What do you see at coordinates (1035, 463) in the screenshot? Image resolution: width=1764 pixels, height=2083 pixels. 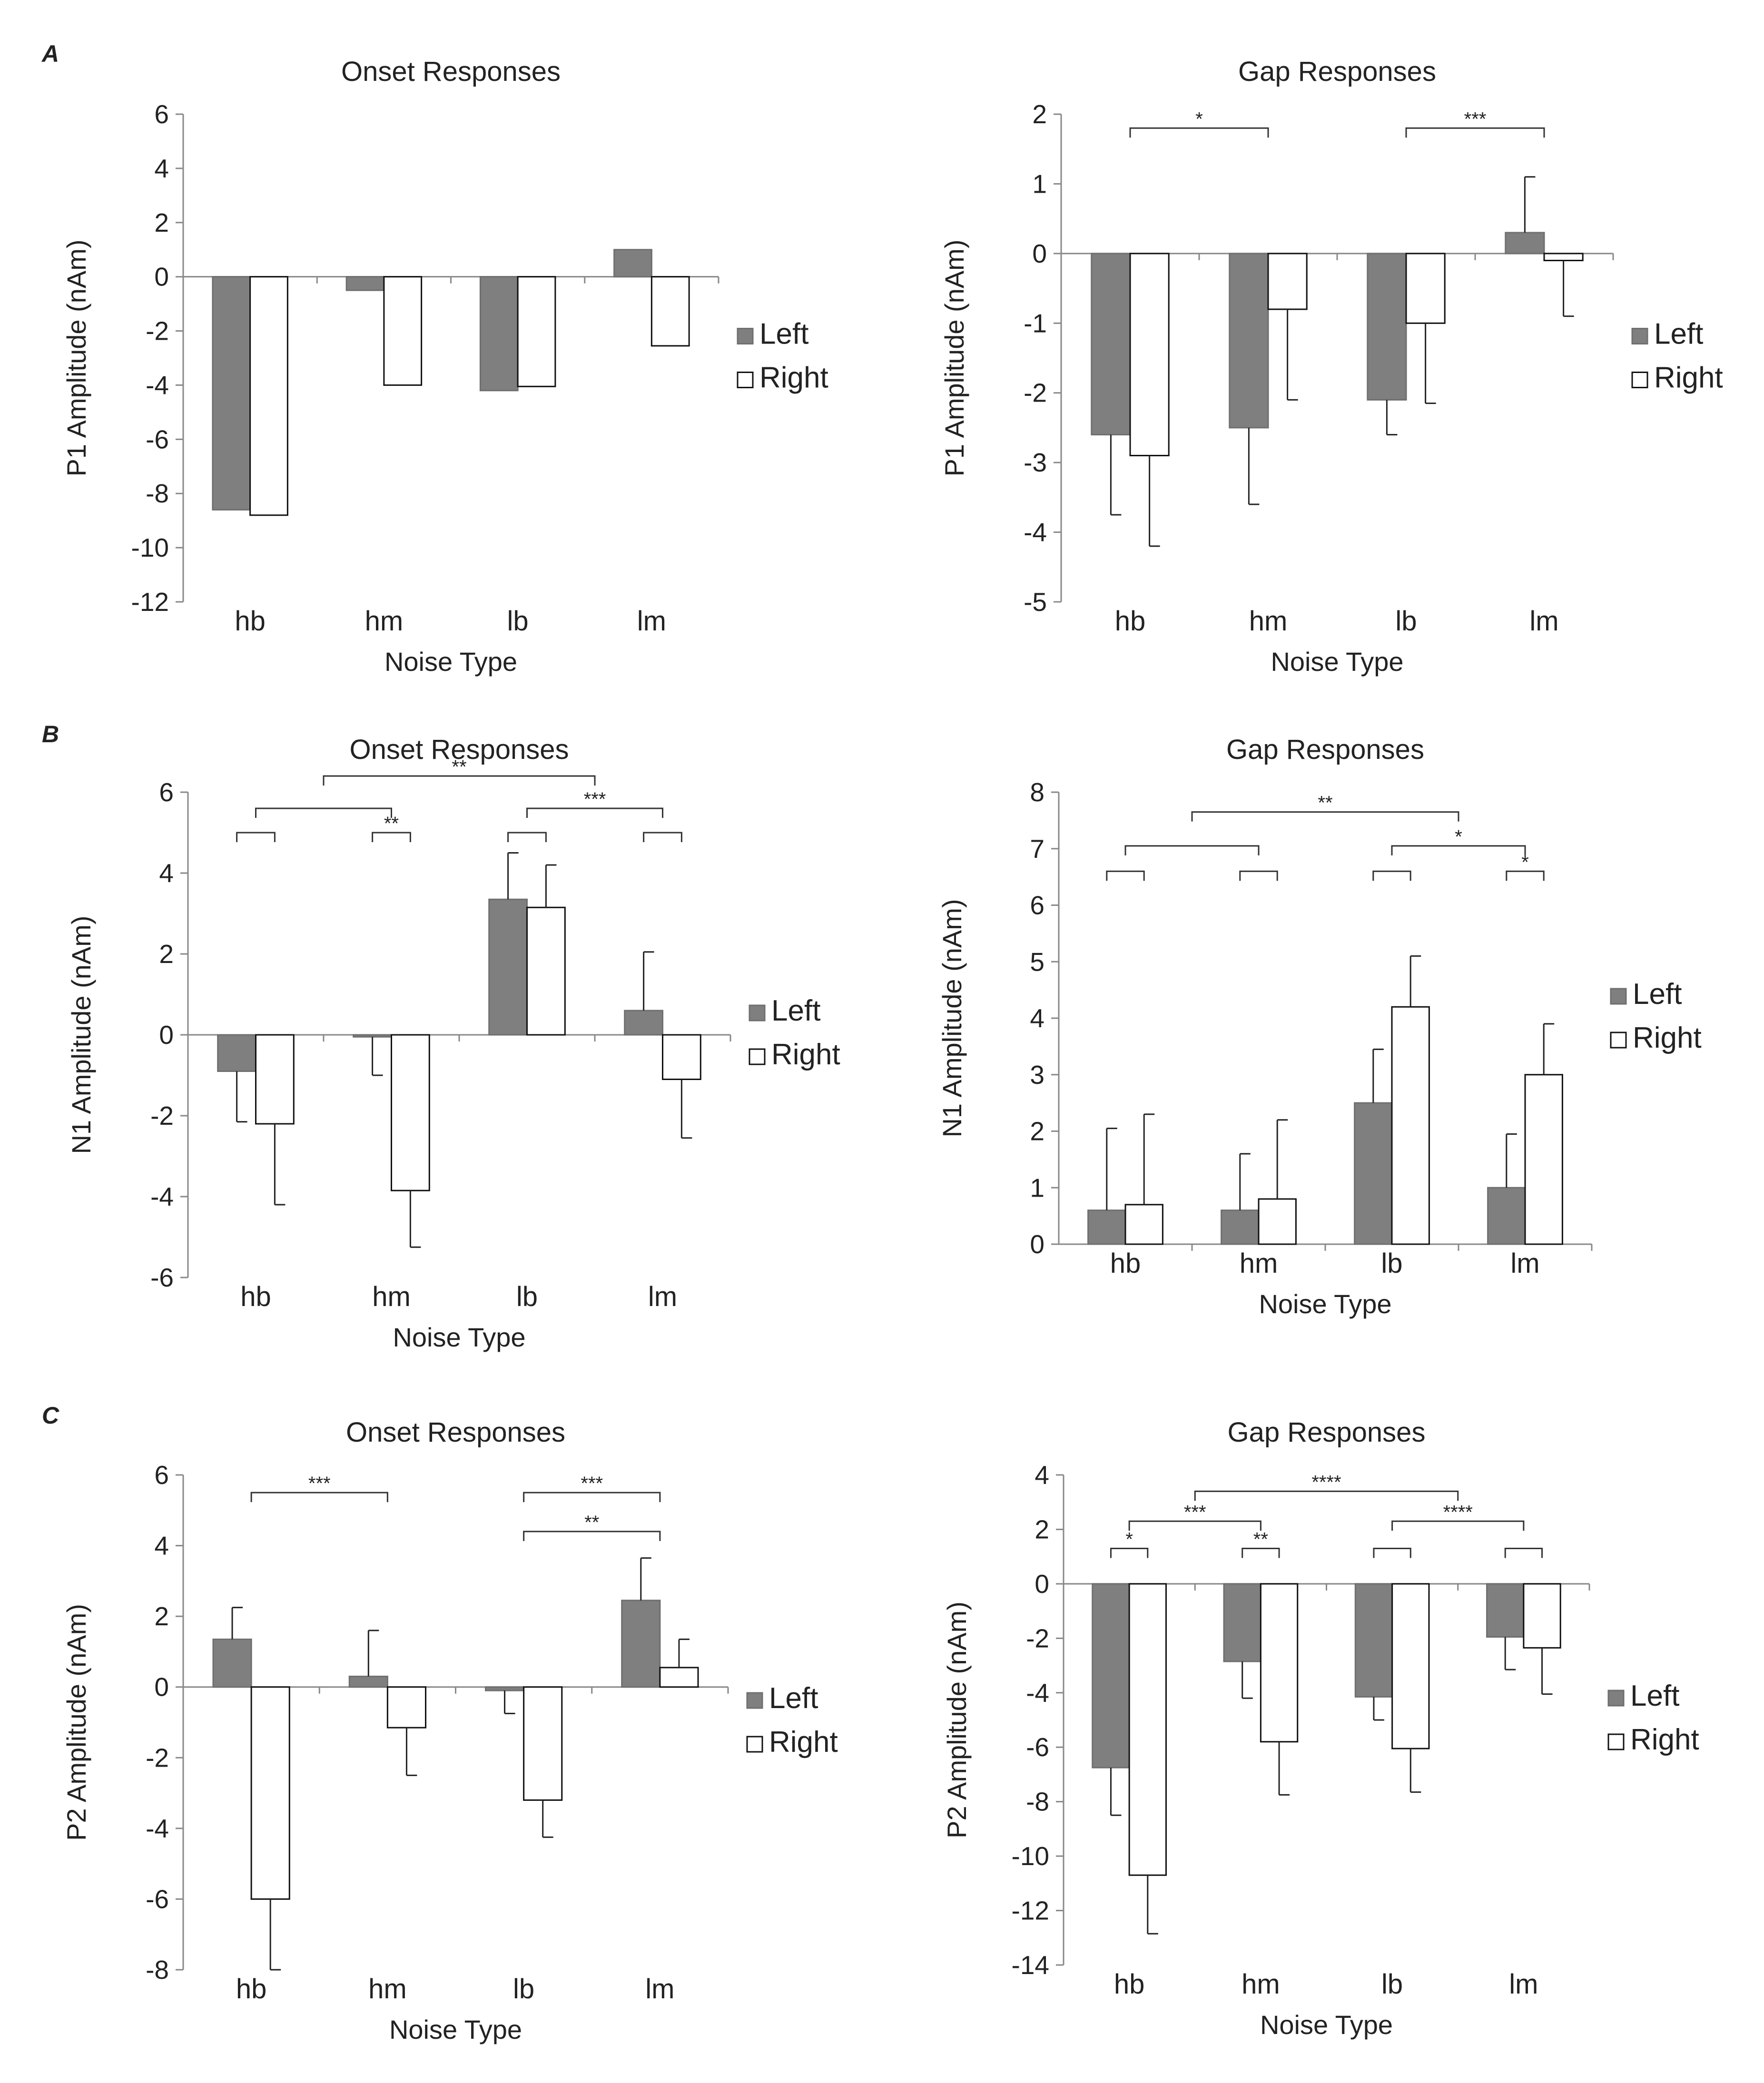 I see `y-tick-label: -3` at bounding box center [1035, 463].